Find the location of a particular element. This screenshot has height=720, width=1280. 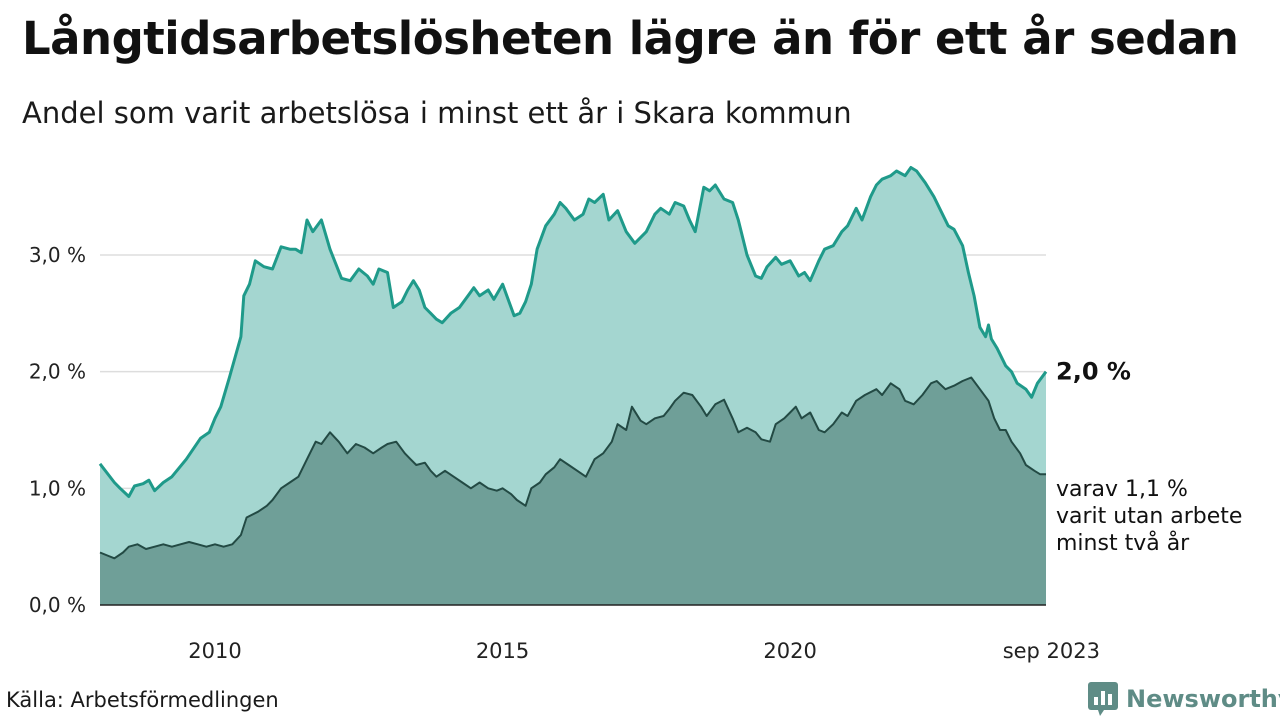

x-tick-label: 2015 is located at coordinates (502, 651).